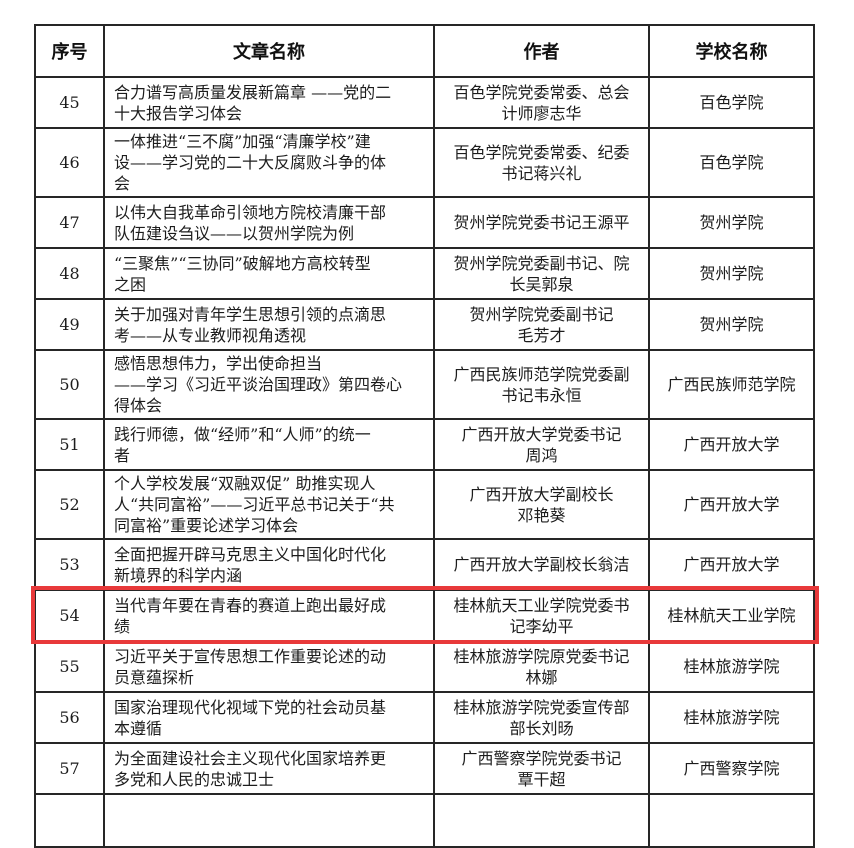 The image size is (854, 848). Describe the element at coordinates (541, 51) in the screenshot. I see `column-header-author: 作者` at that location.